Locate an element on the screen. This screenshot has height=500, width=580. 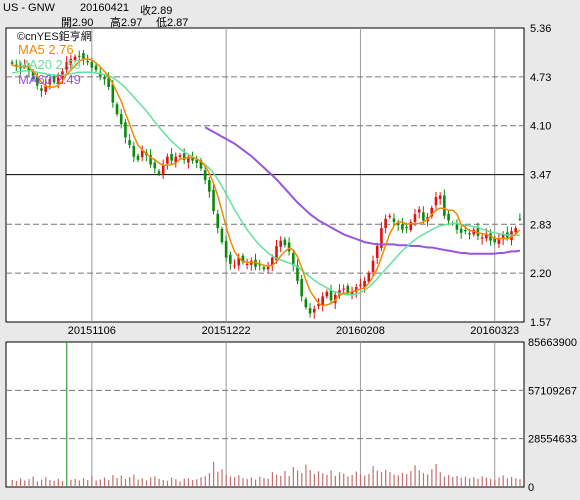
volume-tick-label: 28554633 is located at coordinates (552, 440).